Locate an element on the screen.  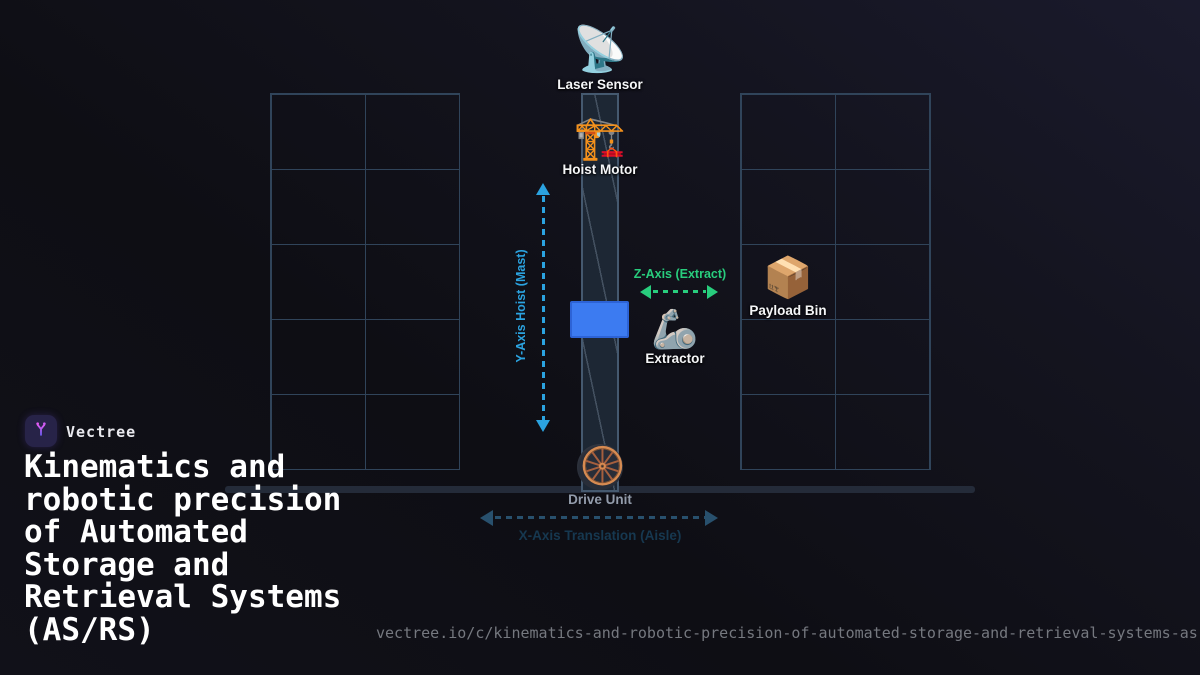
vectree-branch-icon is located at coordinates (41, 431).